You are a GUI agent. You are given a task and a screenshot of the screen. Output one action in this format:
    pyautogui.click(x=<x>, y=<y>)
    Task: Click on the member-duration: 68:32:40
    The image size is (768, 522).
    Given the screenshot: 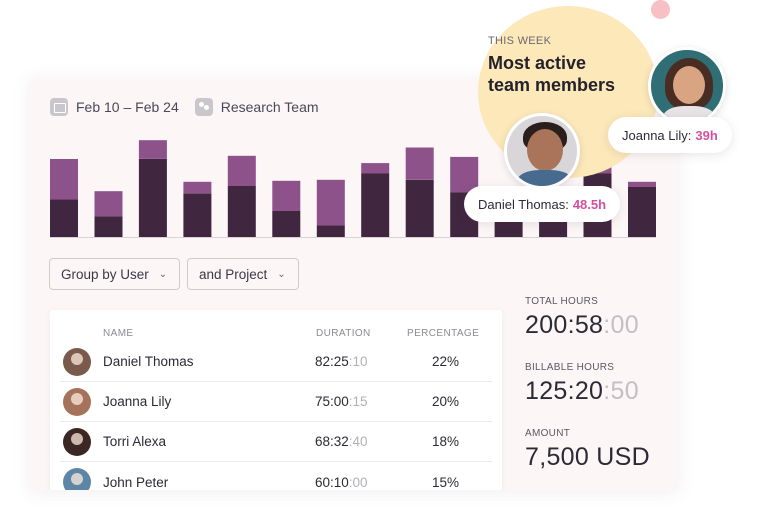 What is the action you would take?
    pyautogui.click(x=341, y=441)
    